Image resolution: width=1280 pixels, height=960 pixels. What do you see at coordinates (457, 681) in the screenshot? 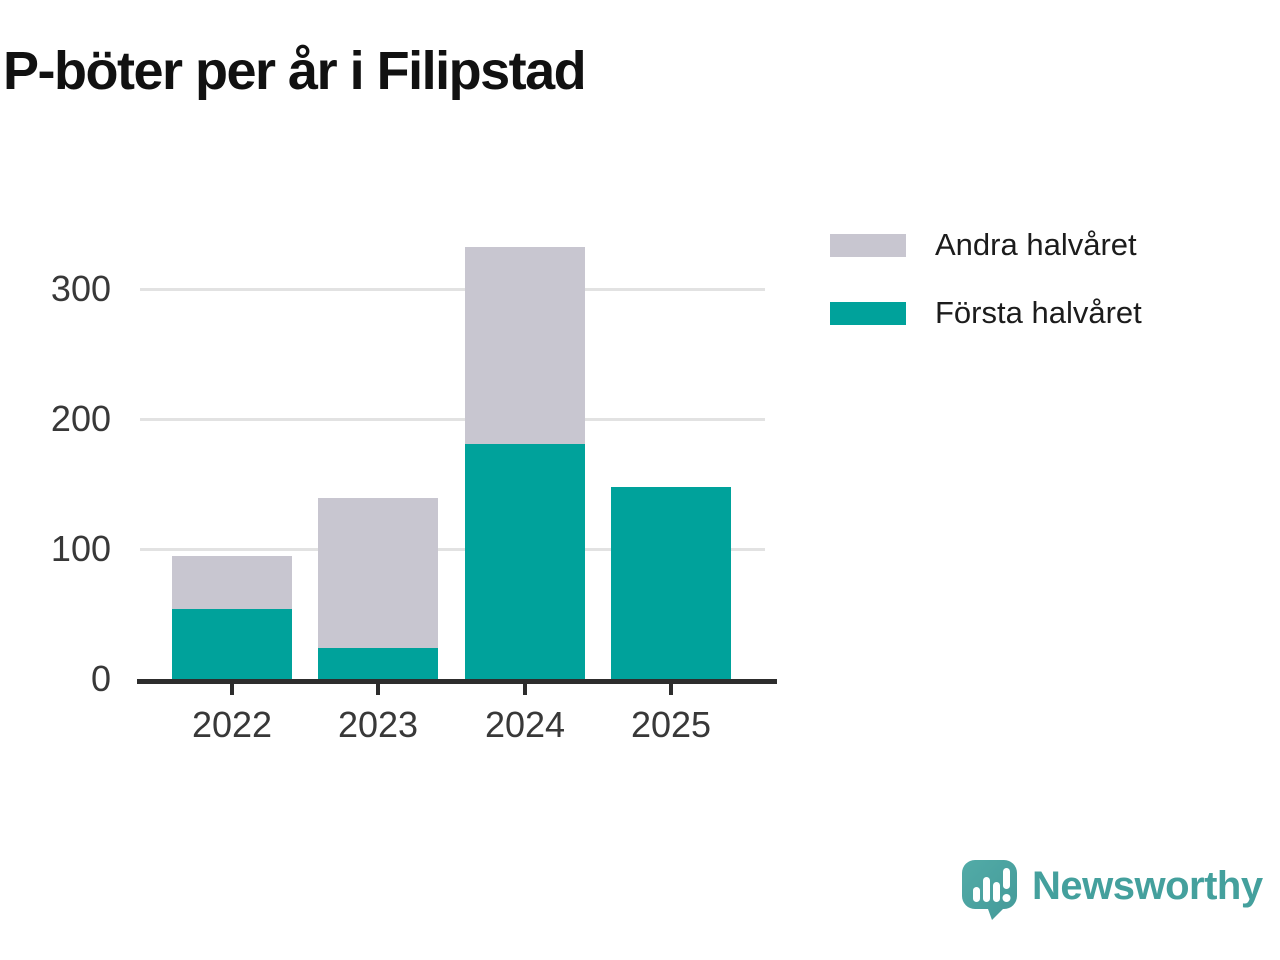
I see `x-axis-line` at bounding box center [457, 681].